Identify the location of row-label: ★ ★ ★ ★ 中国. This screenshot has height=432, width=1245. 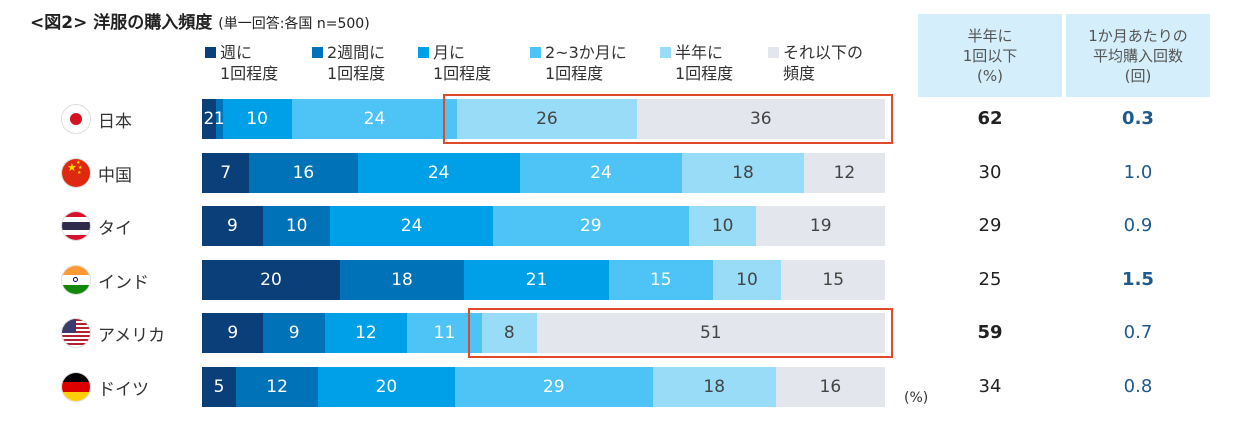
(97, 173).